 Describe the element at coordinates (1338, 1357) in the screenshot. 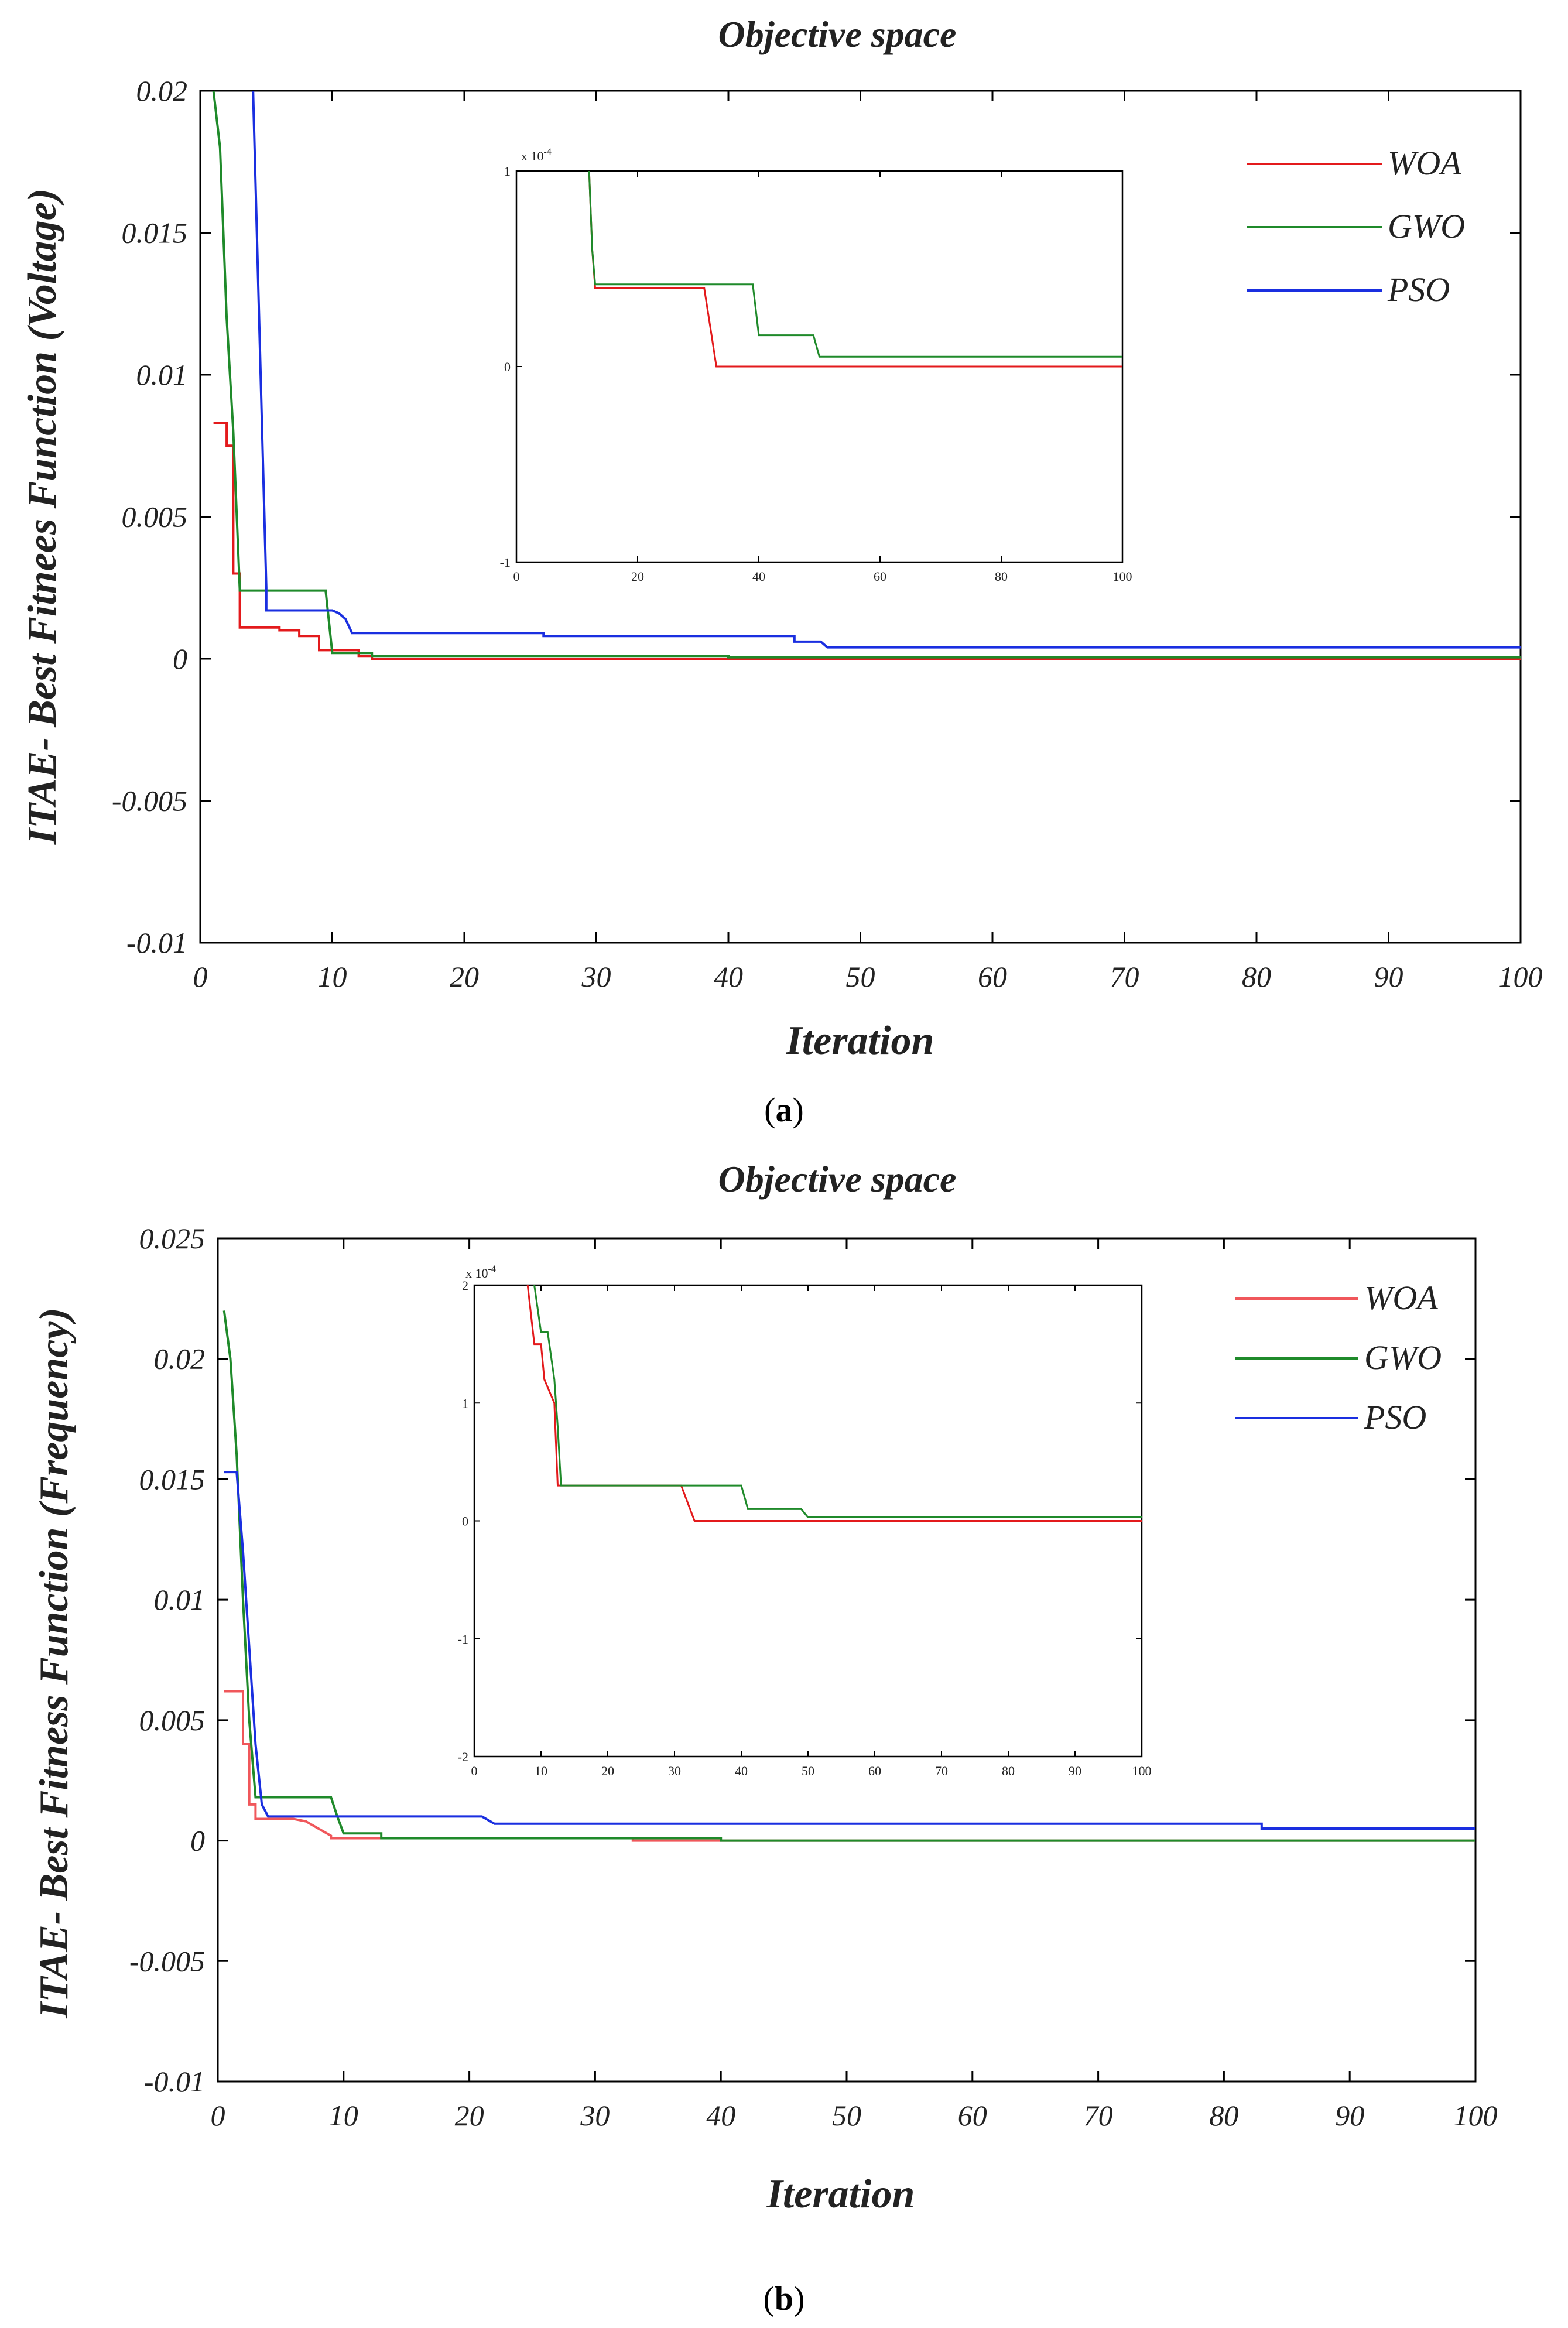

I see `panel-b-legend: WOA GWO PSO` at that location.